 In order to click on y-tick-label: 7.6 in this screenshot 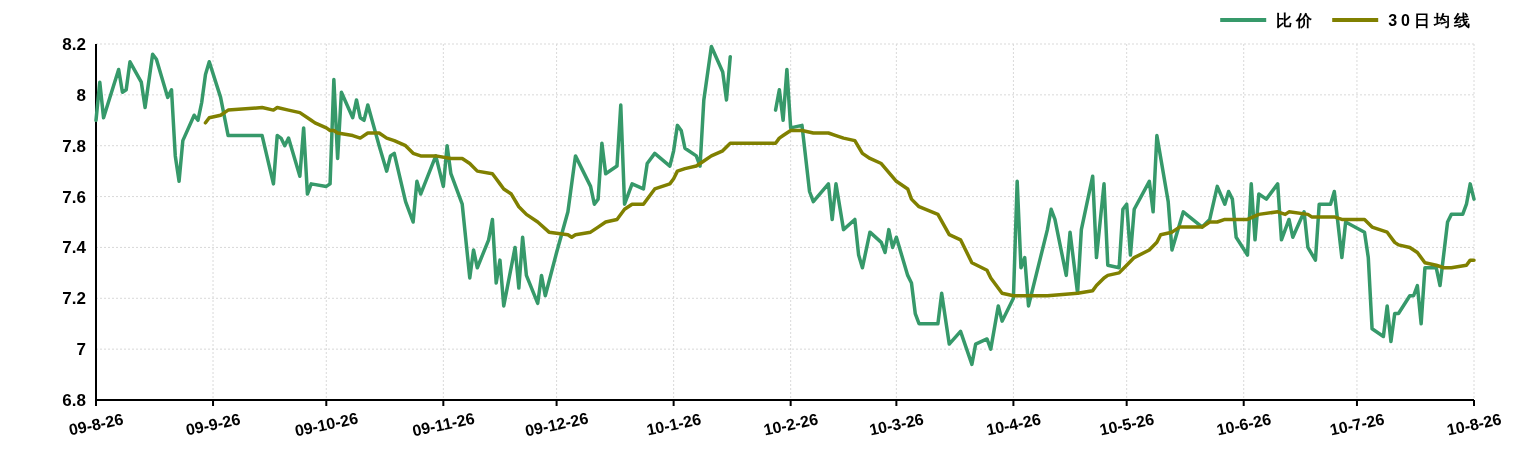, I will do `click(74, 197)`.